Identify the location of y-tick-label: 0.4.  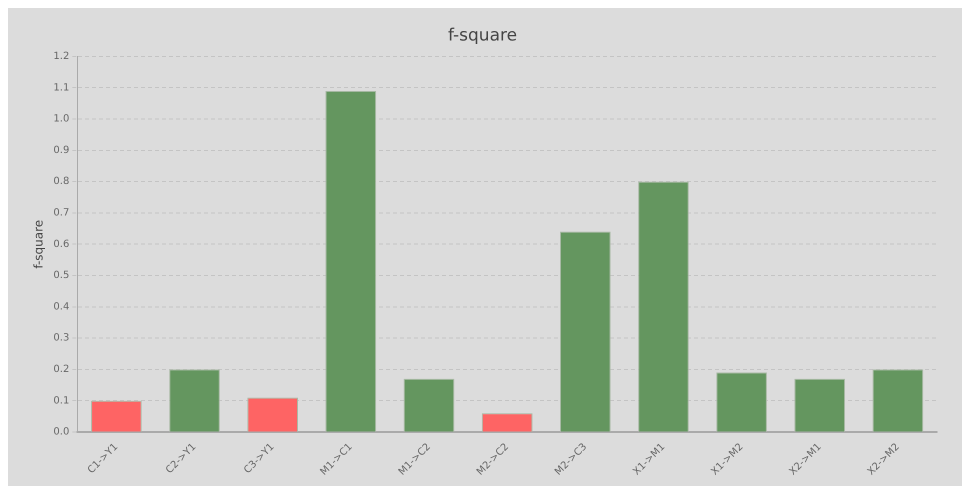
(61, 306).